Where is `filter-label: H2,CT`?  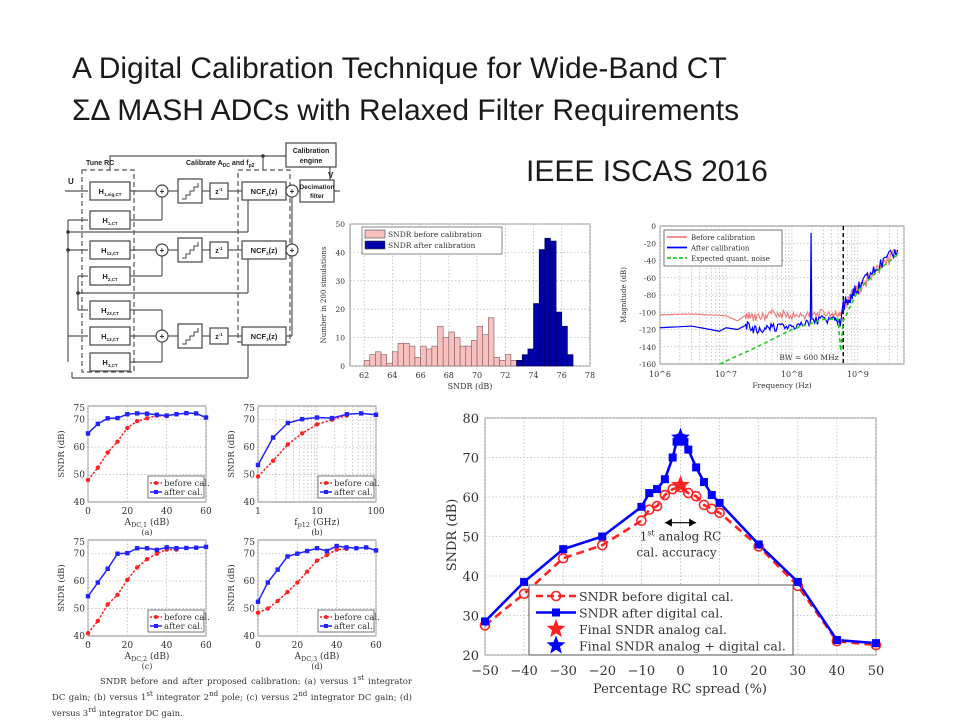 filter-label: H2,CT is located at coordinates (109, 277).